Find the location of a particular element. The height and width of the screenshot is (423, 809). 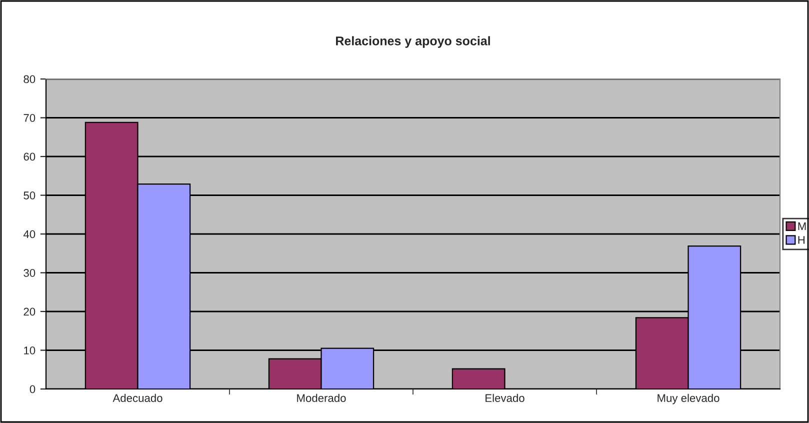

x-tick-label: Moderado is located at coordinates (321, 398).